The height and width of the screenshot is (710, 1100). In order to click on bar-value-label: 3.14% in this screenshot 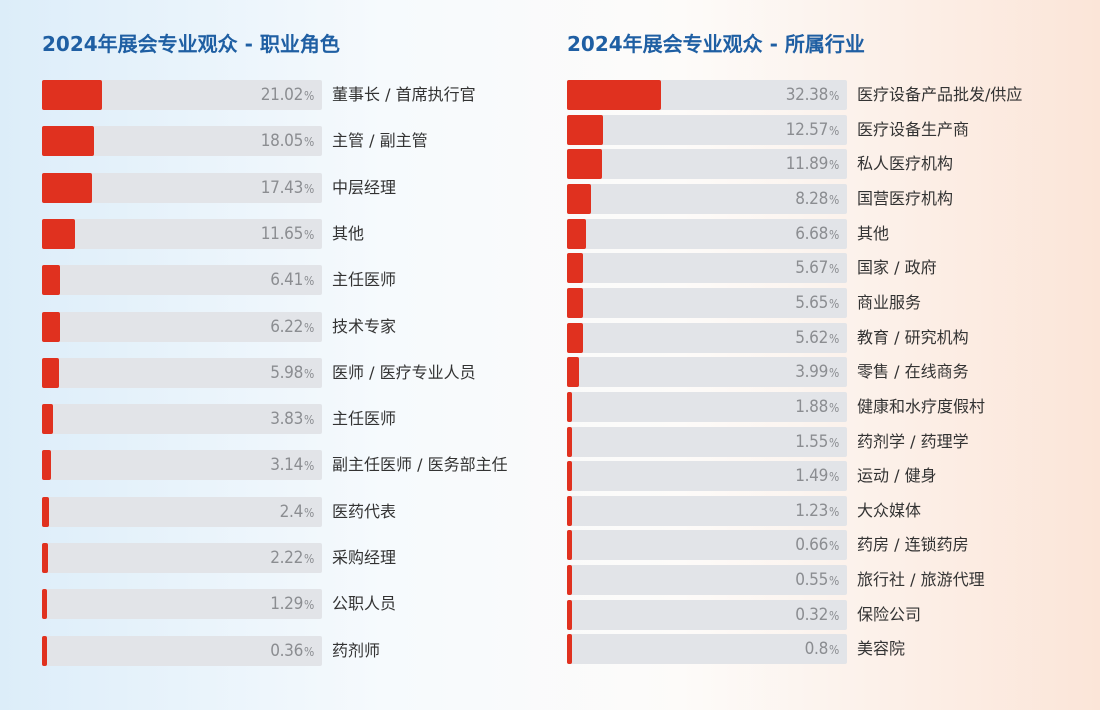, I will do `click(178, 465)`.